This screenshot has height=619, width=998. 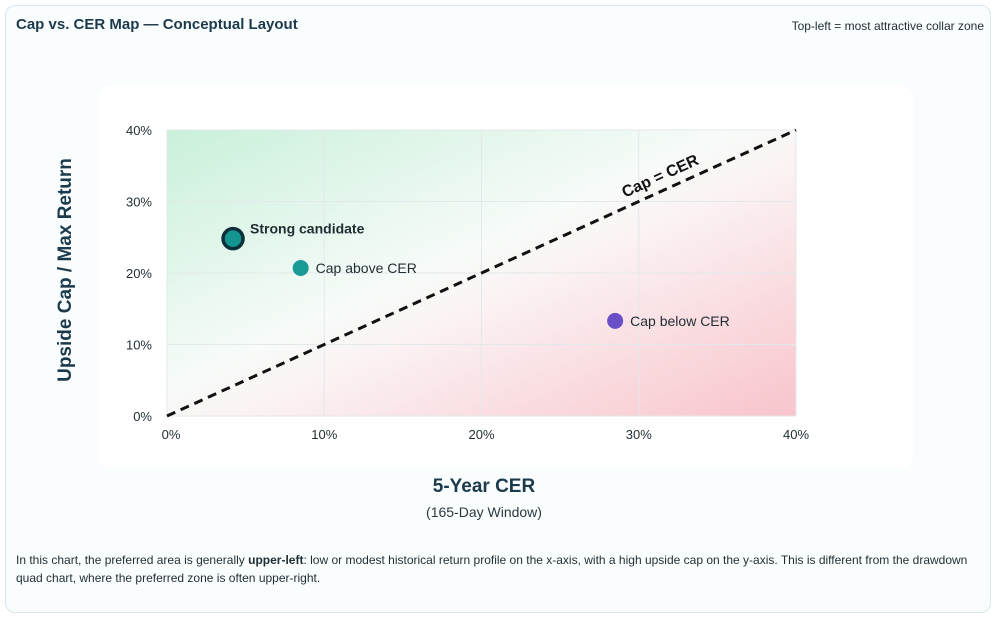 I want to click on footnote-emphasis: upper-left, so click(x=276, y=560).